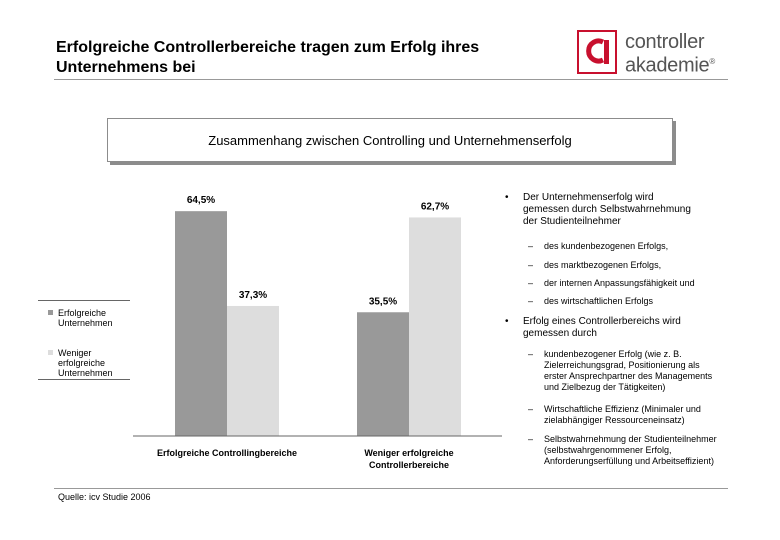 The width and height of the screenshot is (780, 540). I want to click on bullet-line: gemessen durch Selbstwahrnehmung, so click(607, 209).